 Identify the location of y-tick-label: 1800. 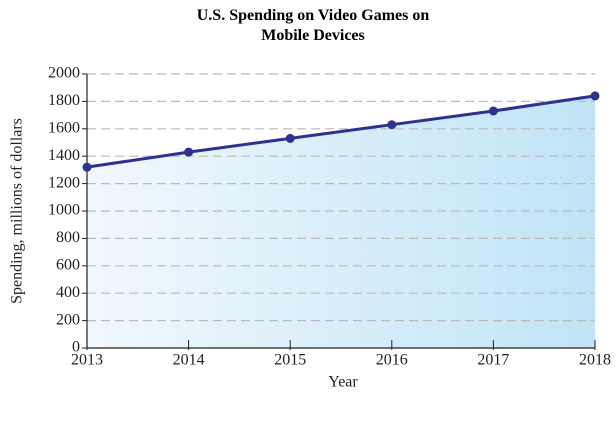
(64, 100).